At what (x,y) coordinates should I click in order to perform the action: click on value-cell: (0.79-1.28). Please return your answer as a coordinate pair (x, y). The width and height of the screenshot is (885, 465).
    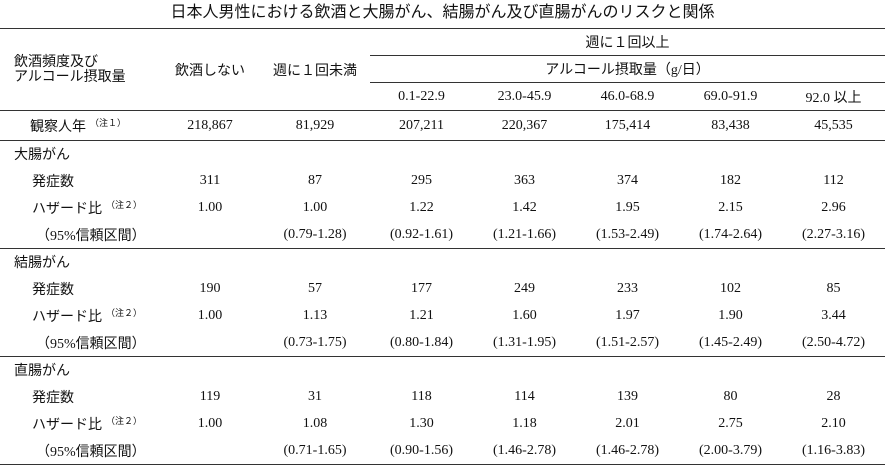
    Looking at the image, I should click on (315, 234).